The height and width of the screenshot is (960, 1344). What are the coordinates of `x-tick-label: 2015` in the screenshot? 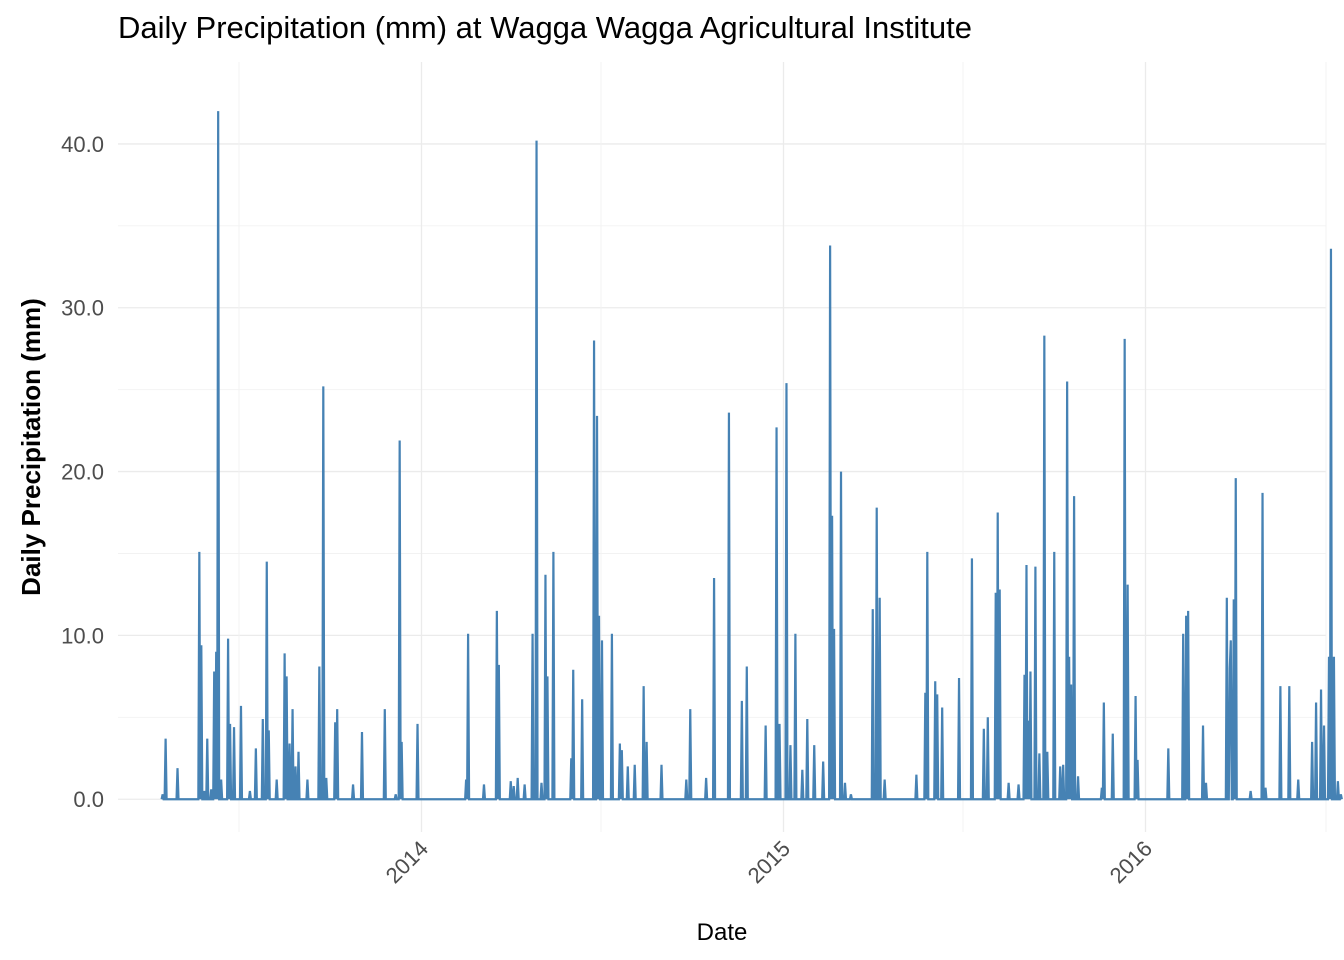 It's located at (769, 862).